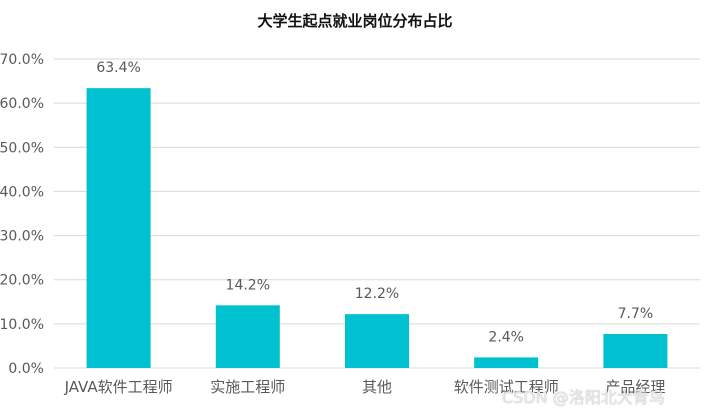  What do you see at coordinates (22, 60) in the screenshot?
I see `y-tick-label: 70.0%` at bounding box center [22, 60].